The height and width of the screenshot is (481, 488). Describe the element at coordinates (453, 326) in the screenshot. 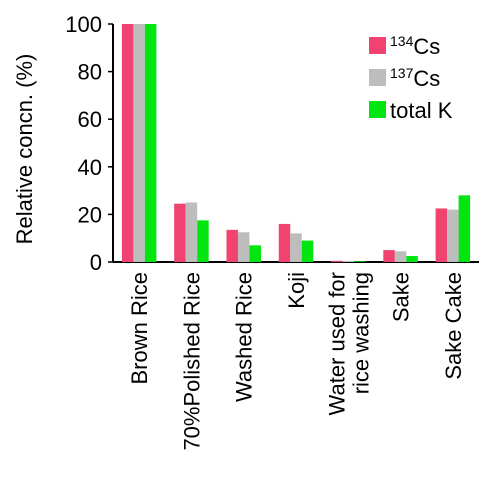

I see `x-tick-label: Sake Cake` at that location.